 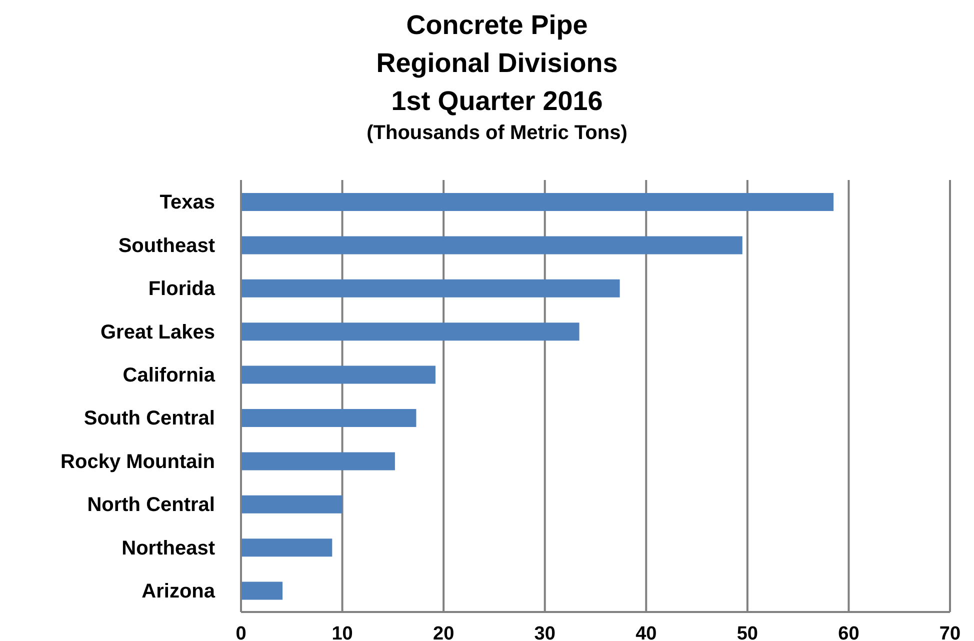 What do you see at coordinates (497, 63) in the screenshot?
I see `chart-title: Concrete Pipe Regional Divisions 1st Quarter 2016` at bounding box center [497, 63].